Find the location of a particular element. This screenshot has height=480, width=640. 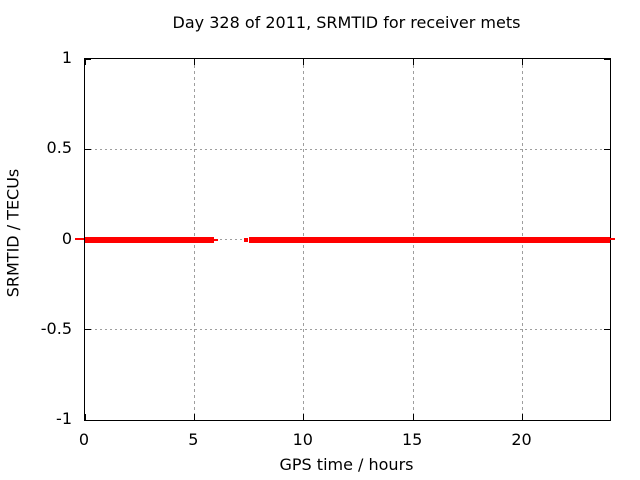

x-tick-label: 0 is located at coordinates (84, 439).